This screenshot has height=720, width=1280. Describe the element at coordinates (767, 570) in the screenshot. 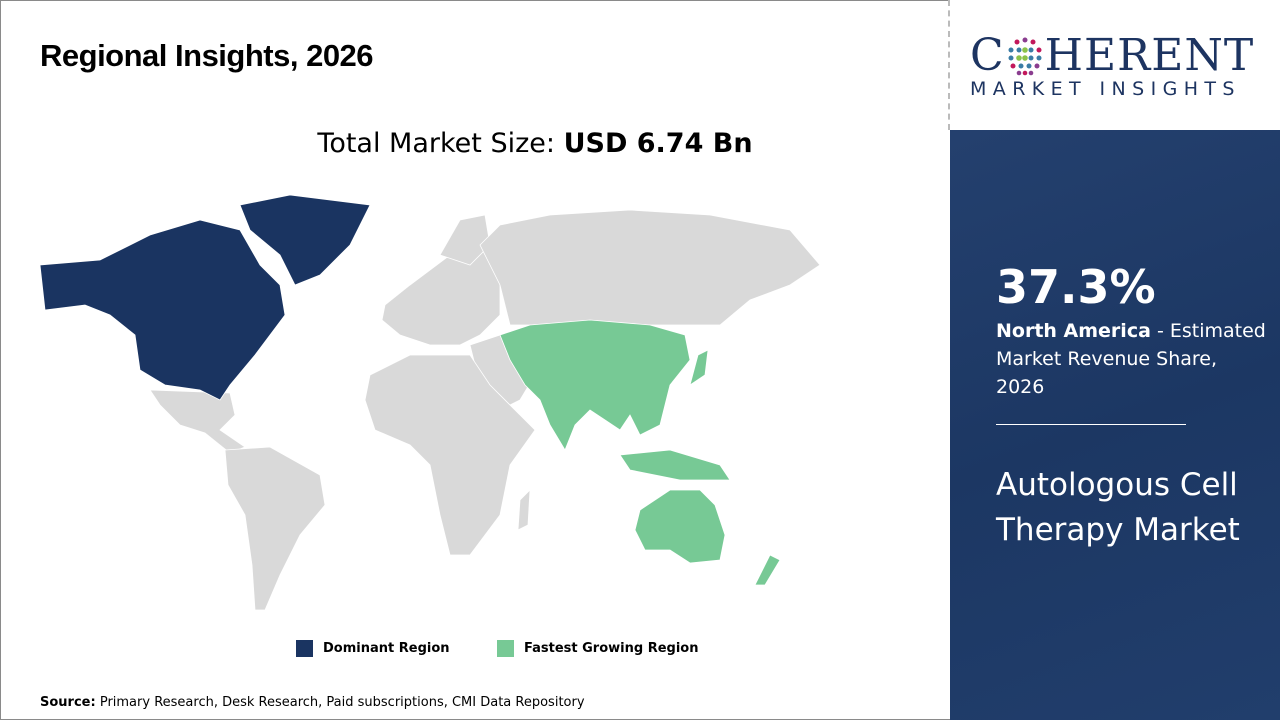

I see `map-region-new-zealand` at that location.